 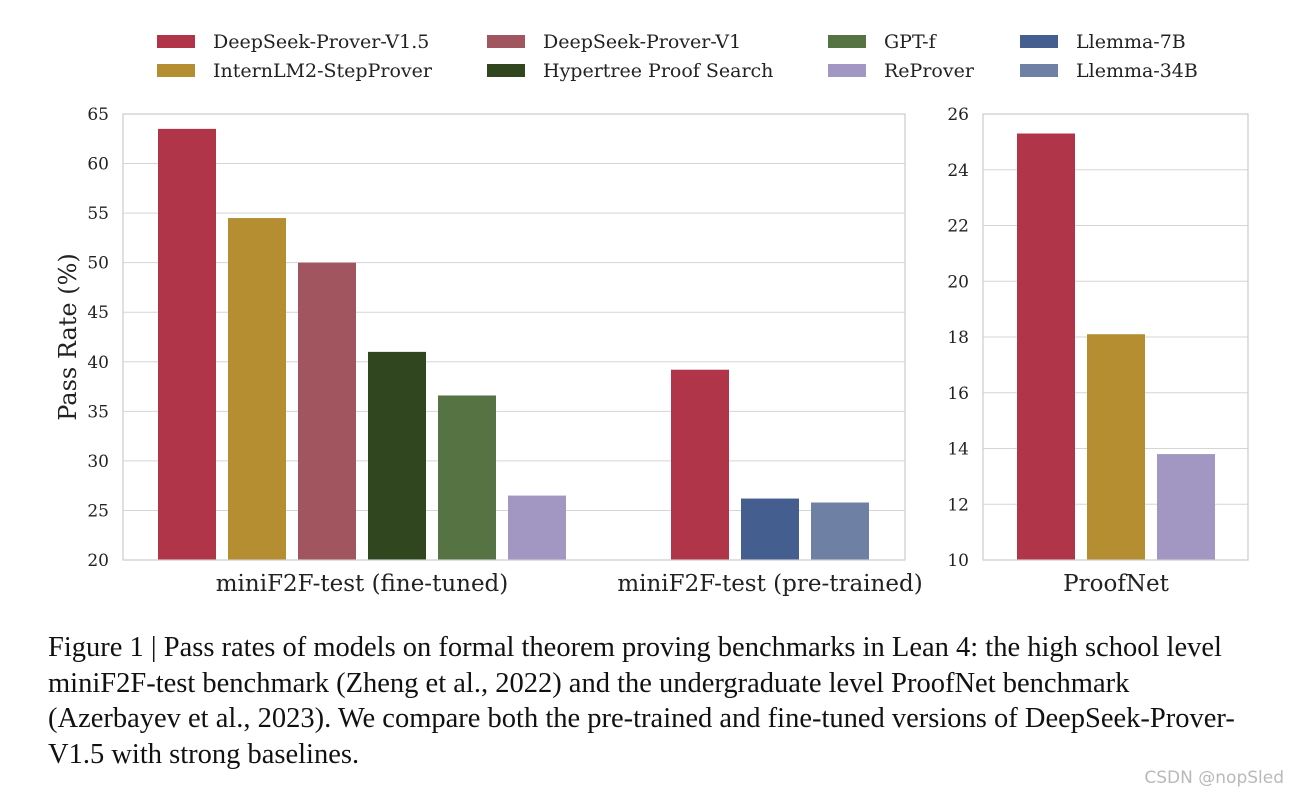 I want to click on legend-item-deepseek-prover-v1: DeepSeek-Prover-V1, so click(x=614, y=42).